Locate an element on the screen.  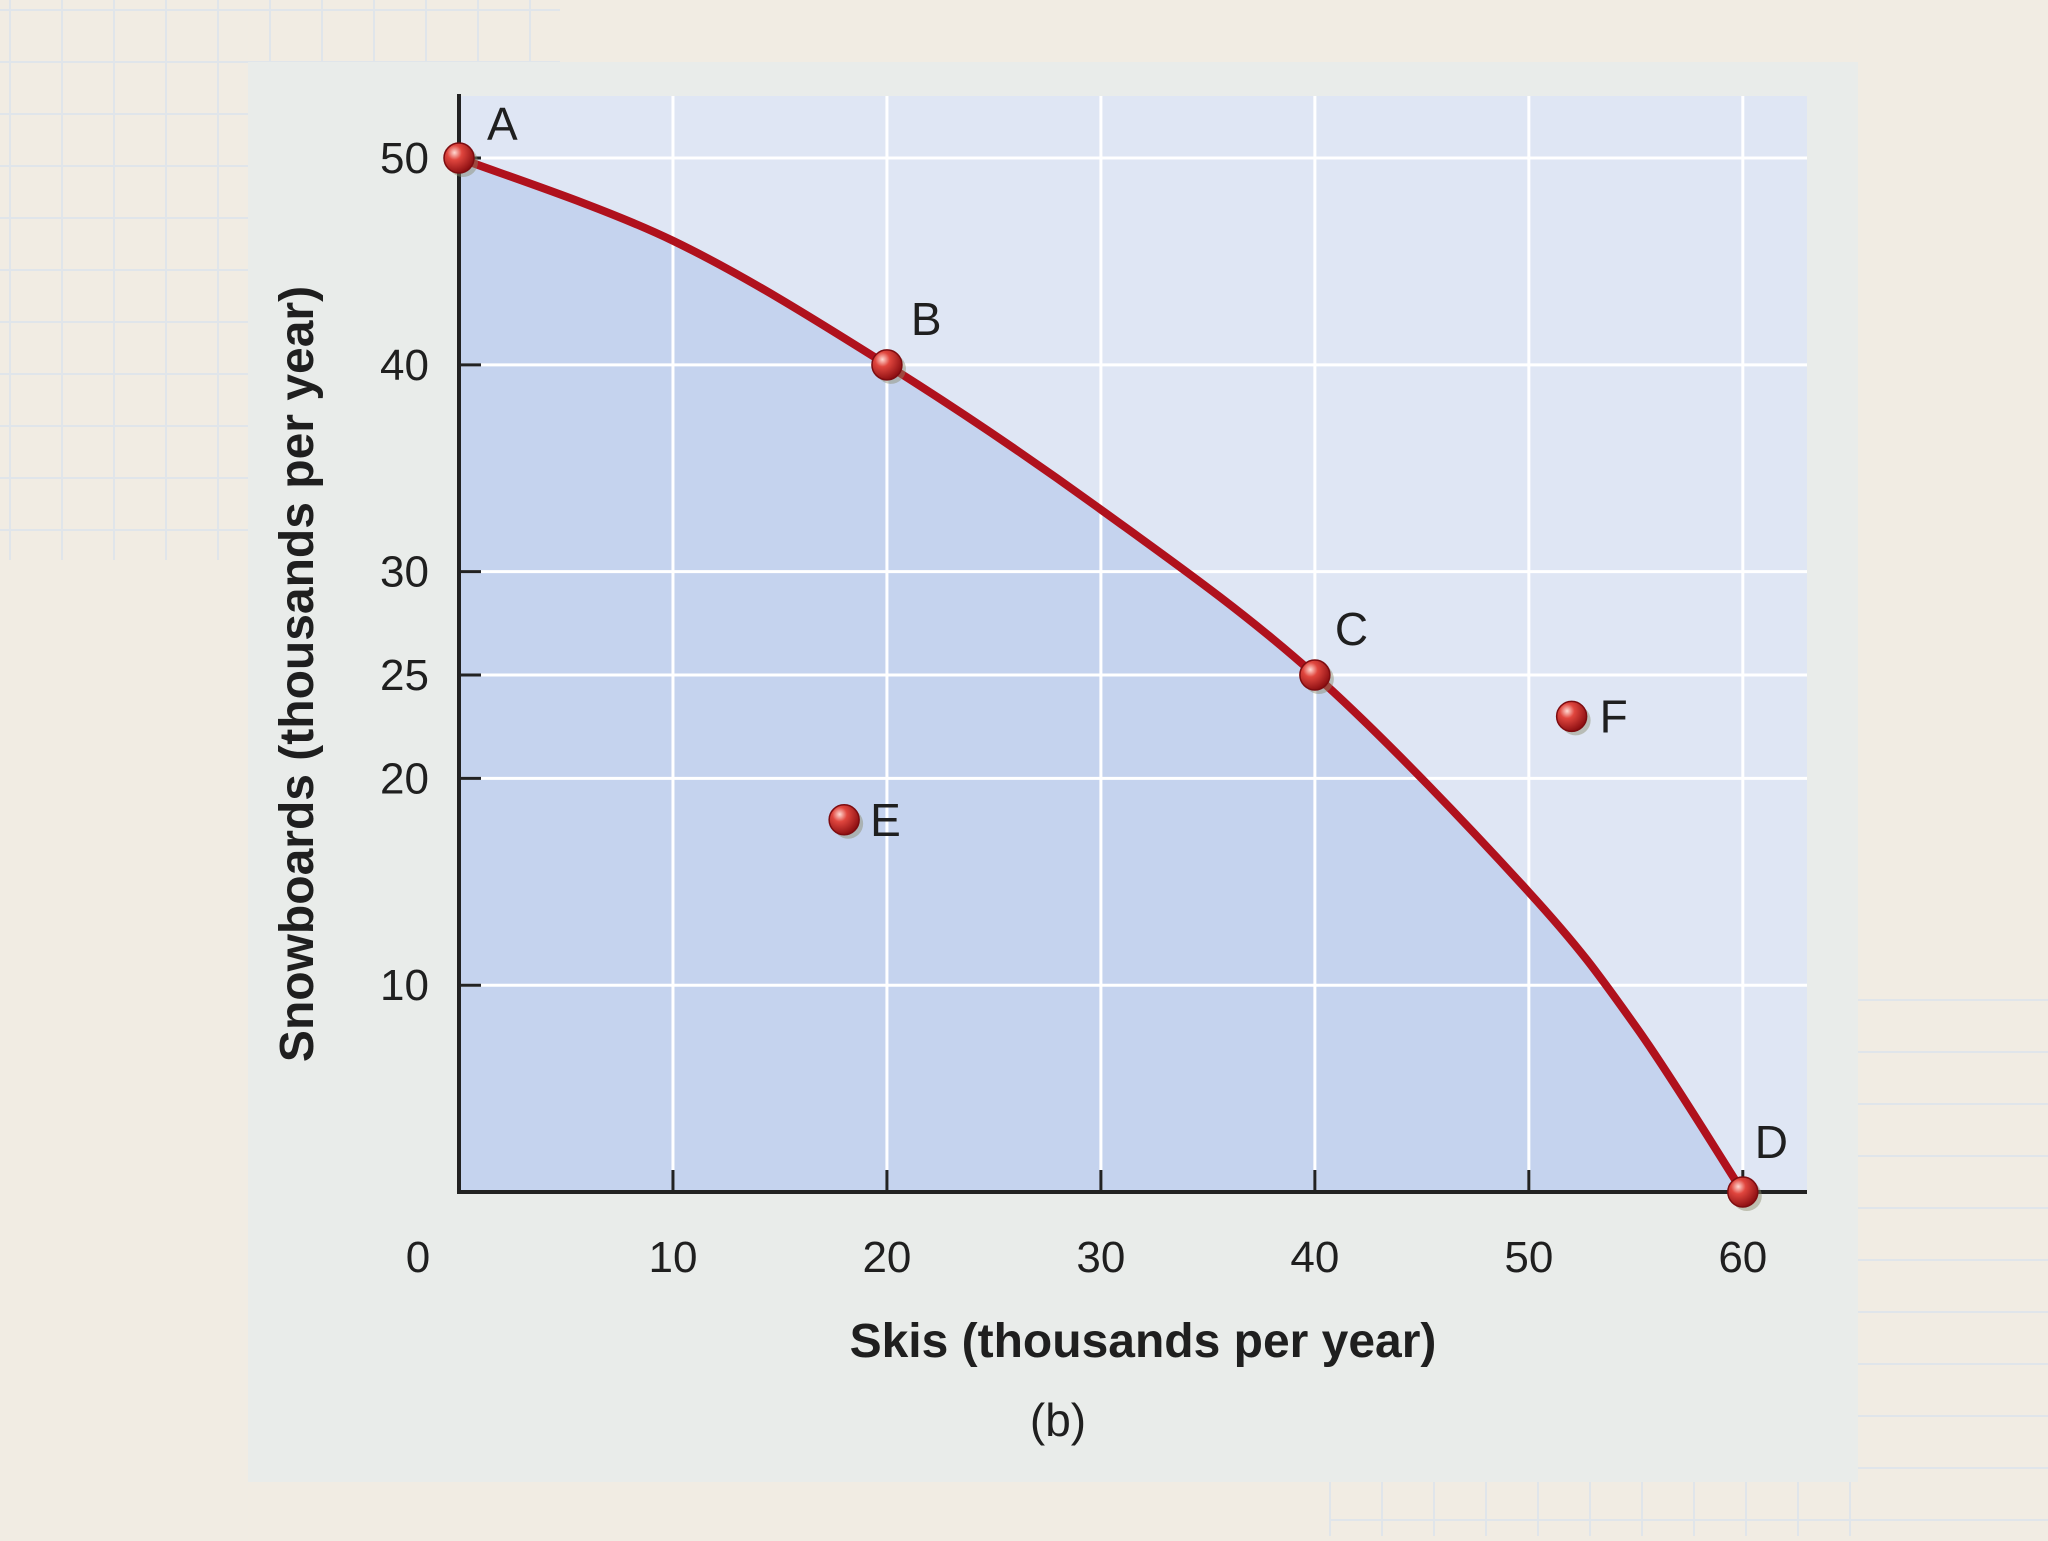
point-e is located at coordinates (844, 820).